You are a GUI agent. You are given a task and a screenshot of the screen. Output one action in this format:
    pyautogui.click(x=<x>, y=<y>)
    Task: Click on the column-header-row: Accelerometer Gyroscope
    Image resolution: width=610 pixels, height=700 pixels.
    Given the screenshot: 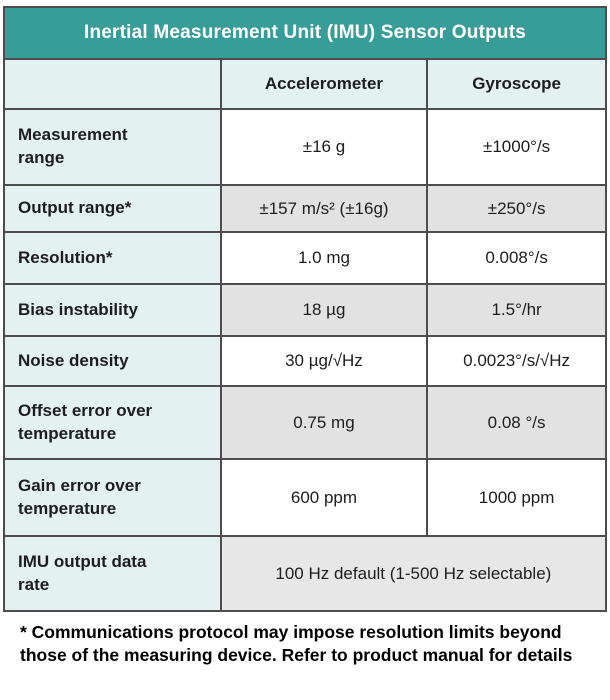 What is the action you would take?
    pyautogui.click(x=305, y=84)
    